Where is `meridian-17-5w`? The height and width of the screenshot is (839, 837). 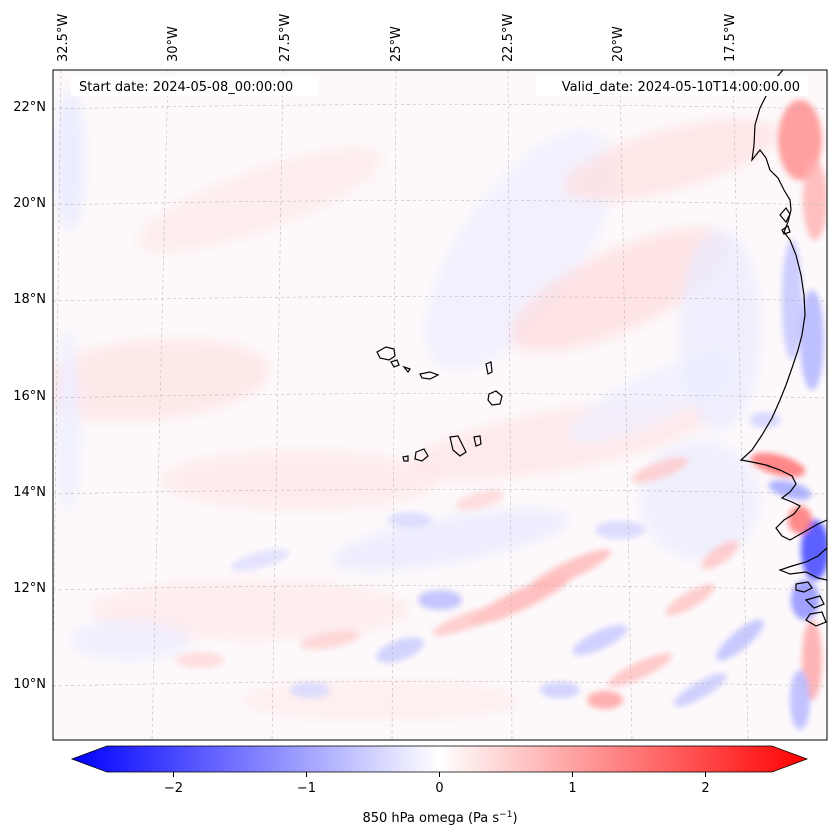
meridian-17-5w is located at coordinates (740, 405).